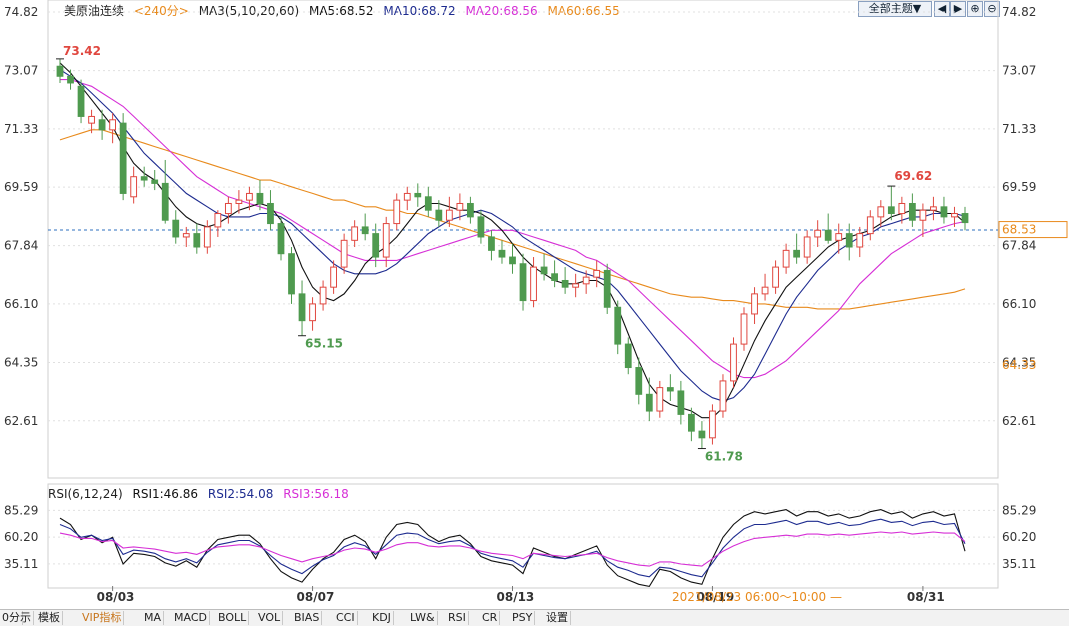 The image size is (1069, 626). Describe the element at coordinates (1019, 564) in the screenshot. I see `rsi-tick-right: 35.11` at that location.